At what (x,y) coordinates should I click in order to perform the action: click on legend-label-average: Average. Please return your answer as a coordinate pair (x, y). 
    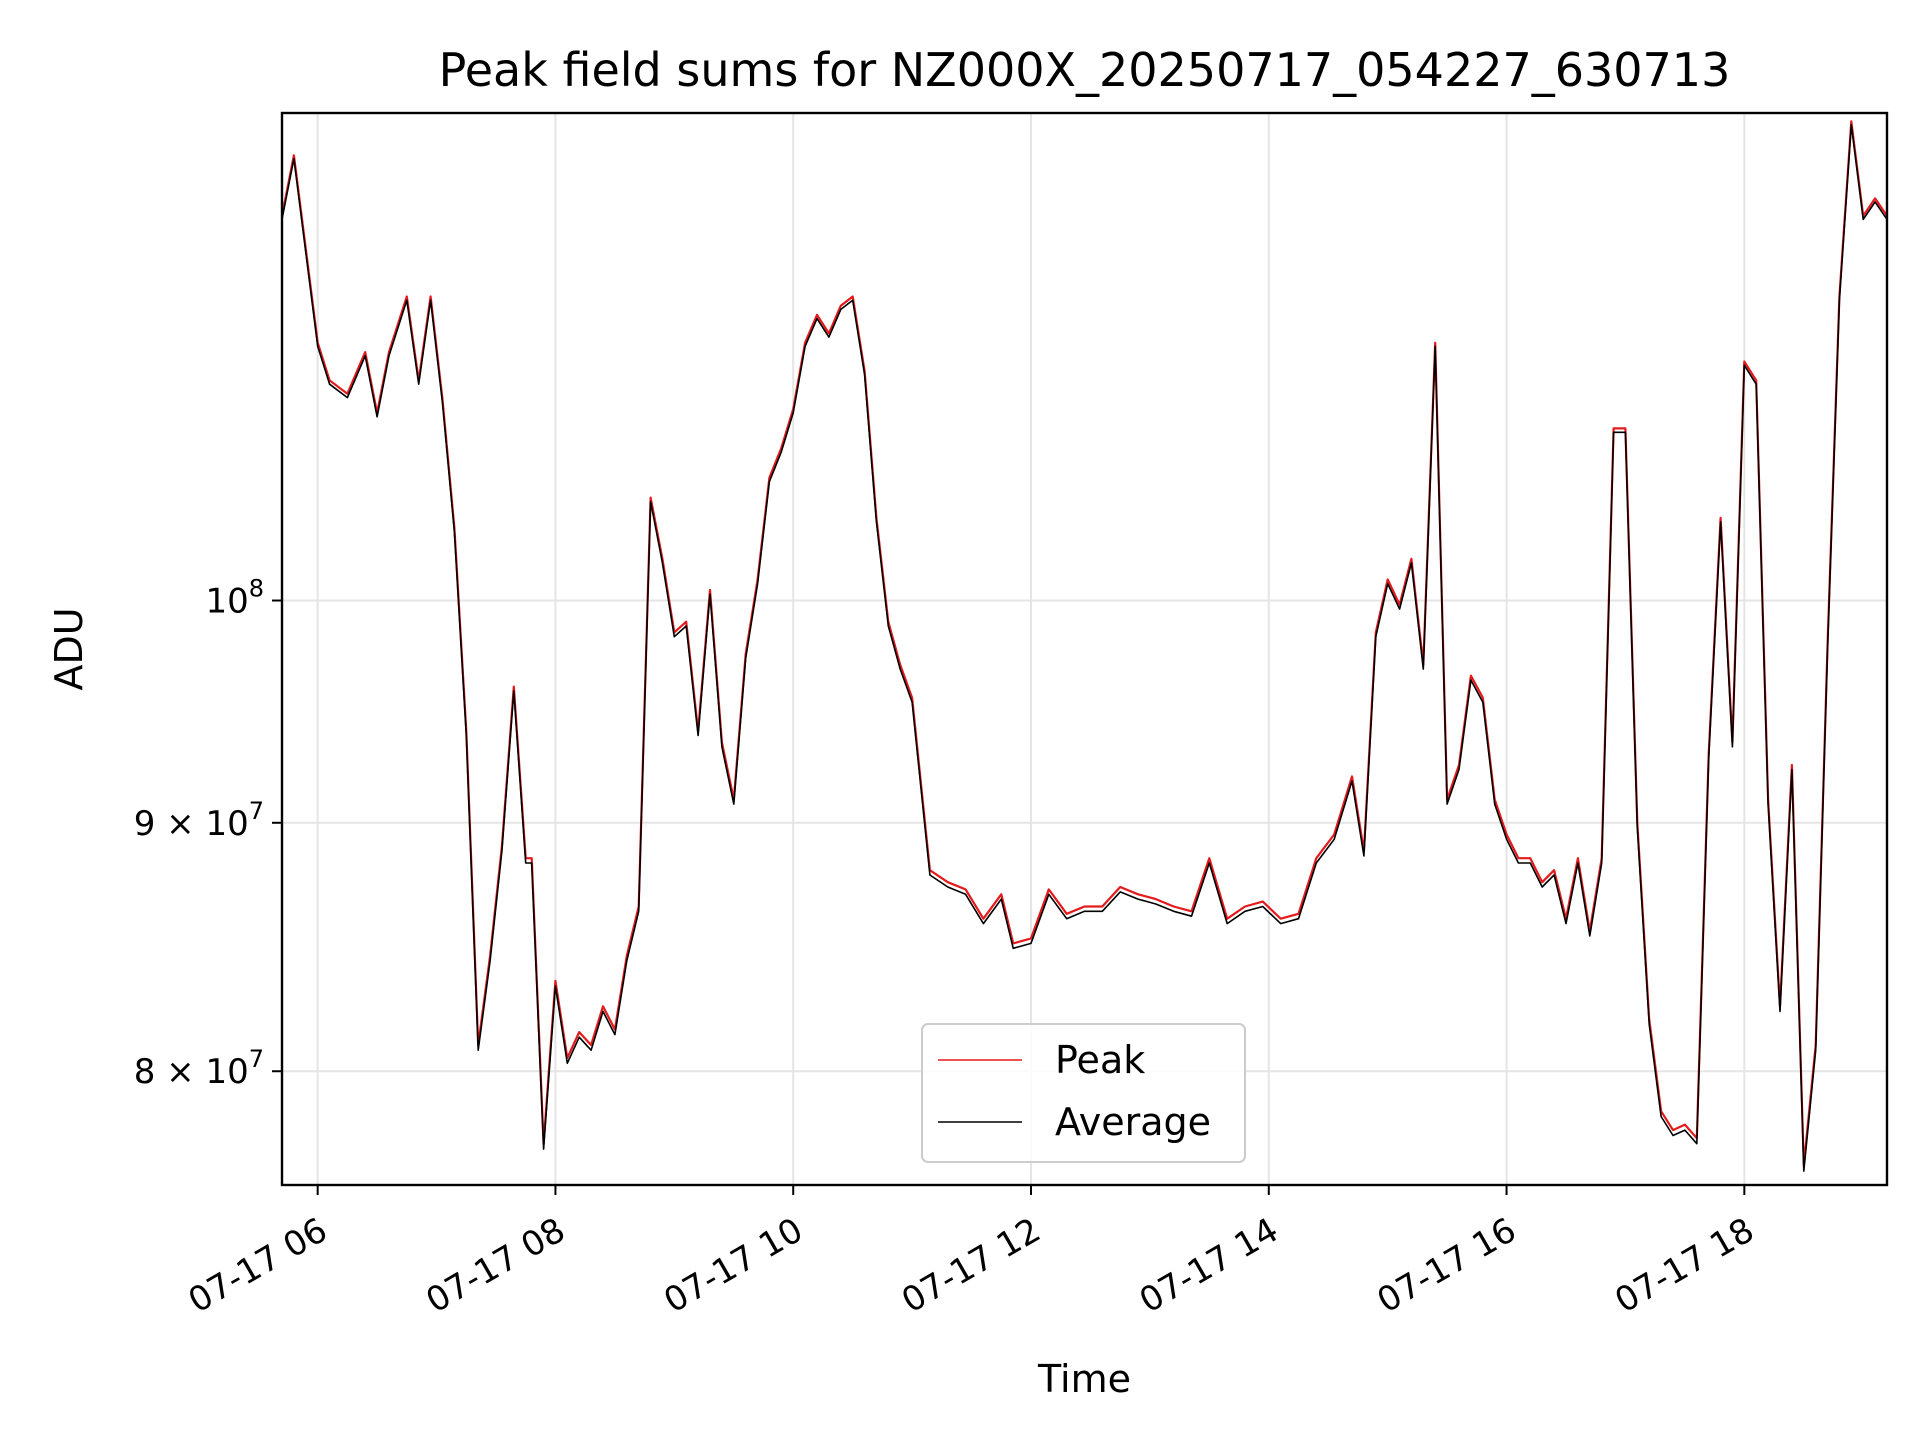
    Looking at the image, I should click on (1133, 1122).